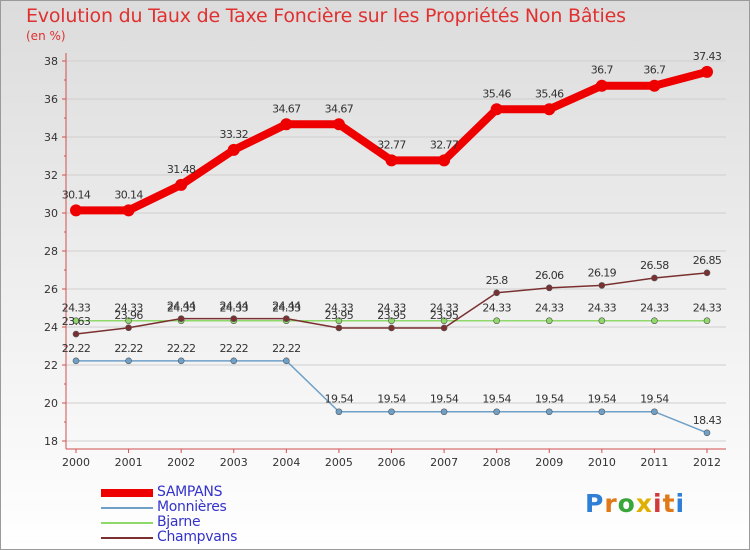 This screenshot has width=750, height=550. What do you see at coordinates (391, 303) in the screenshot?
I see `series-champvans` at bounding box center [391, 303].